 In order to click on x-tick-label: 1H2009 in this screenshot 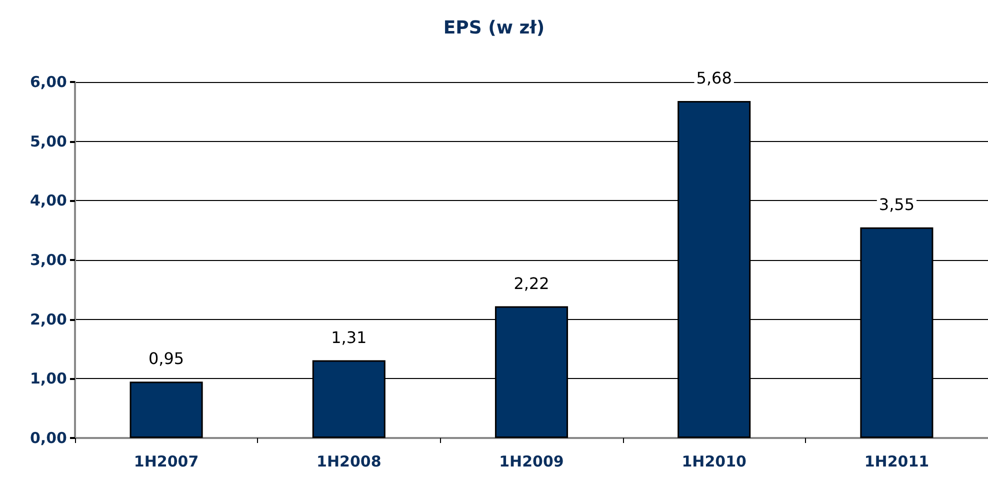, I will do `click(531, 461)`.